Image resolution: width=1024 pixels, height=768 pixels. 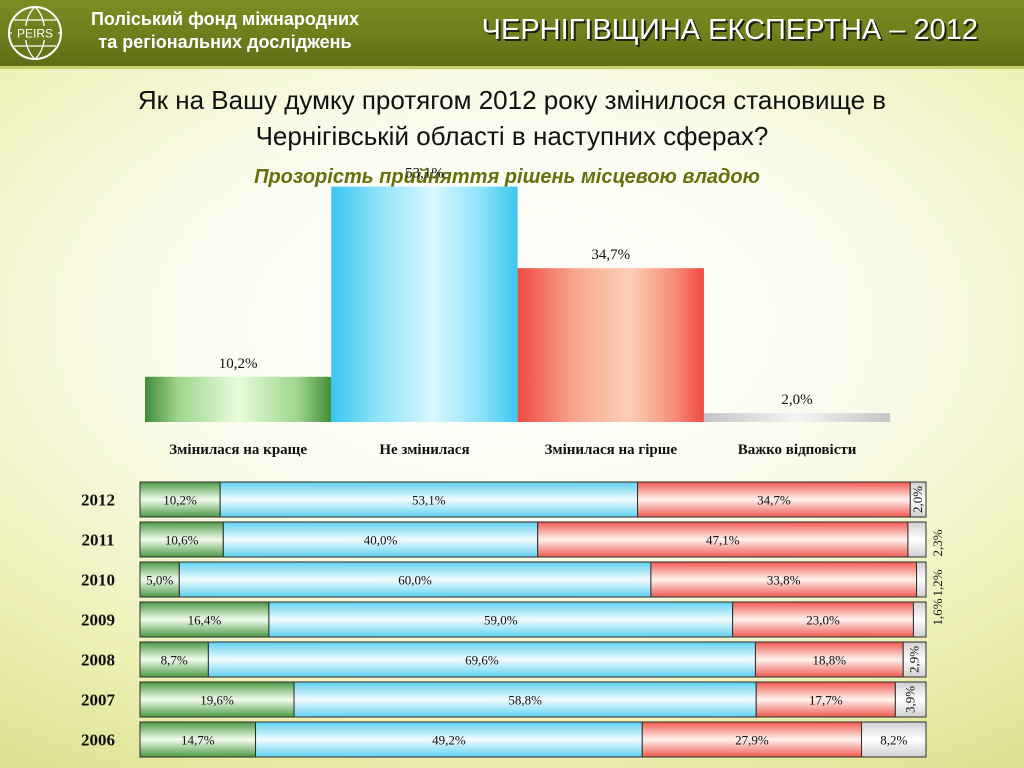 What do you see at coordinates (97, 540) in the screenshot?
I see `year-label-2011: 2011` at bounding box center [97, 540].